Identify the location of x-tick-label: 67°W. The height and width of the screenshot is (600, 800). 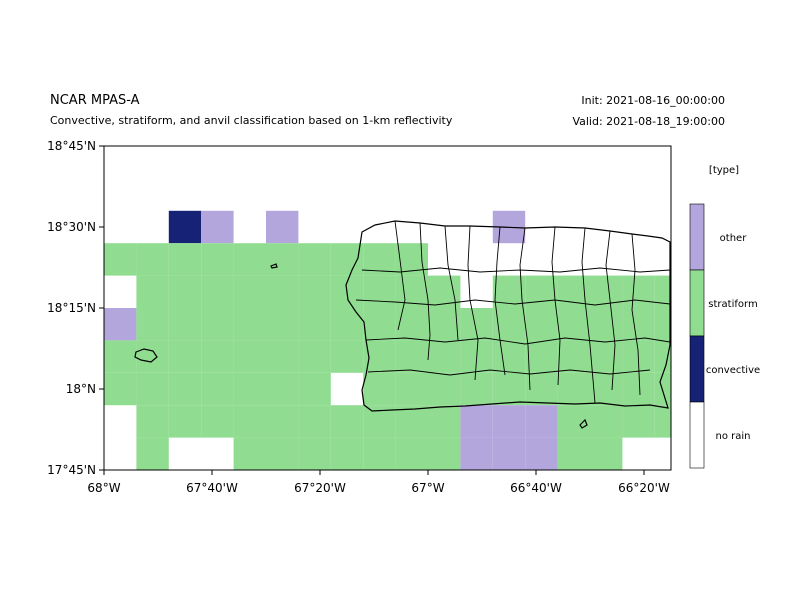
(427, 488).